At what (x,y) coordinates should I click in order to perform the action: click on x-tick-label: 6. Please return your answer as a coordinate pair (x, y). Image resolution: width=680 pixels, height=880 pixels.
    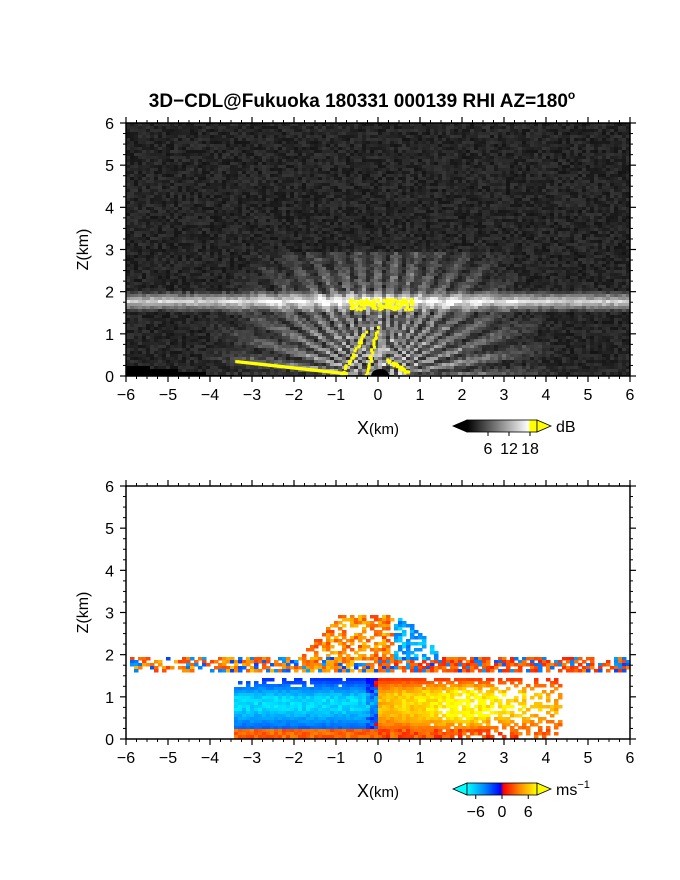
    Looking at the image, I should click on (630, 758).